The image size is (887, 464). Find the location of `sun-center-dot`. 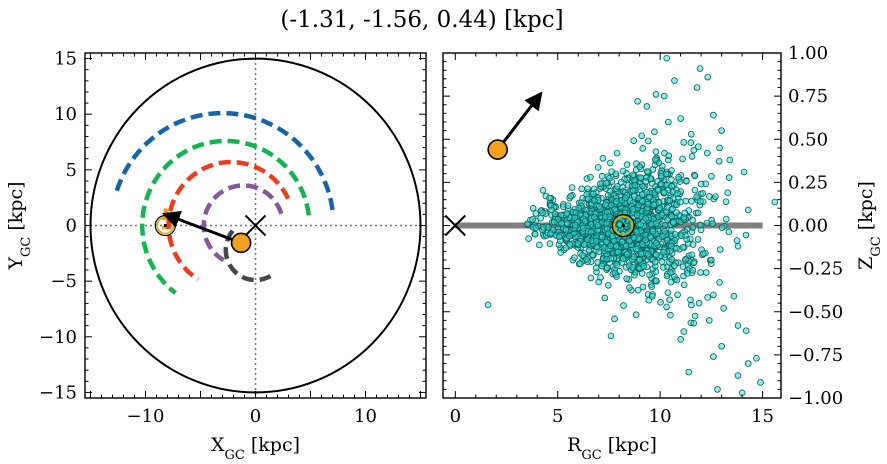

sun-center-dot is located at coordinates (165, 225).